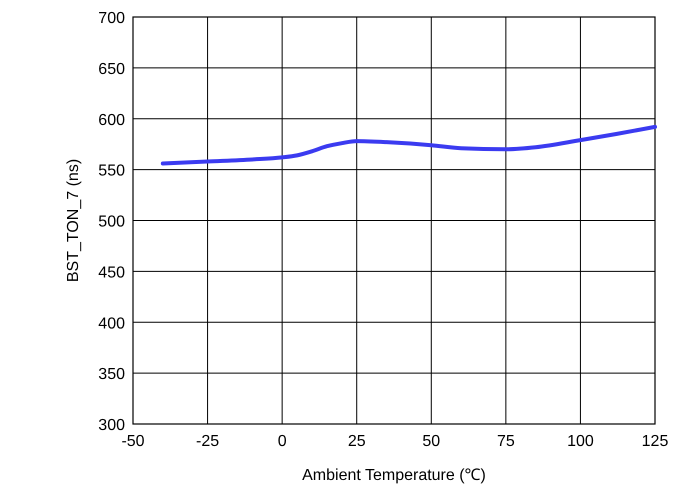  I want to click on y-tick-label: 700, so click(112, 18).